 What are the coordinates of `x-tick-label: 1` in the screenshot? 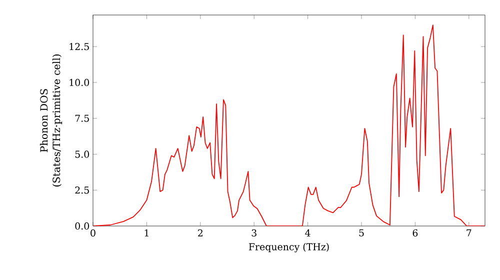 It's located at (146, 232).